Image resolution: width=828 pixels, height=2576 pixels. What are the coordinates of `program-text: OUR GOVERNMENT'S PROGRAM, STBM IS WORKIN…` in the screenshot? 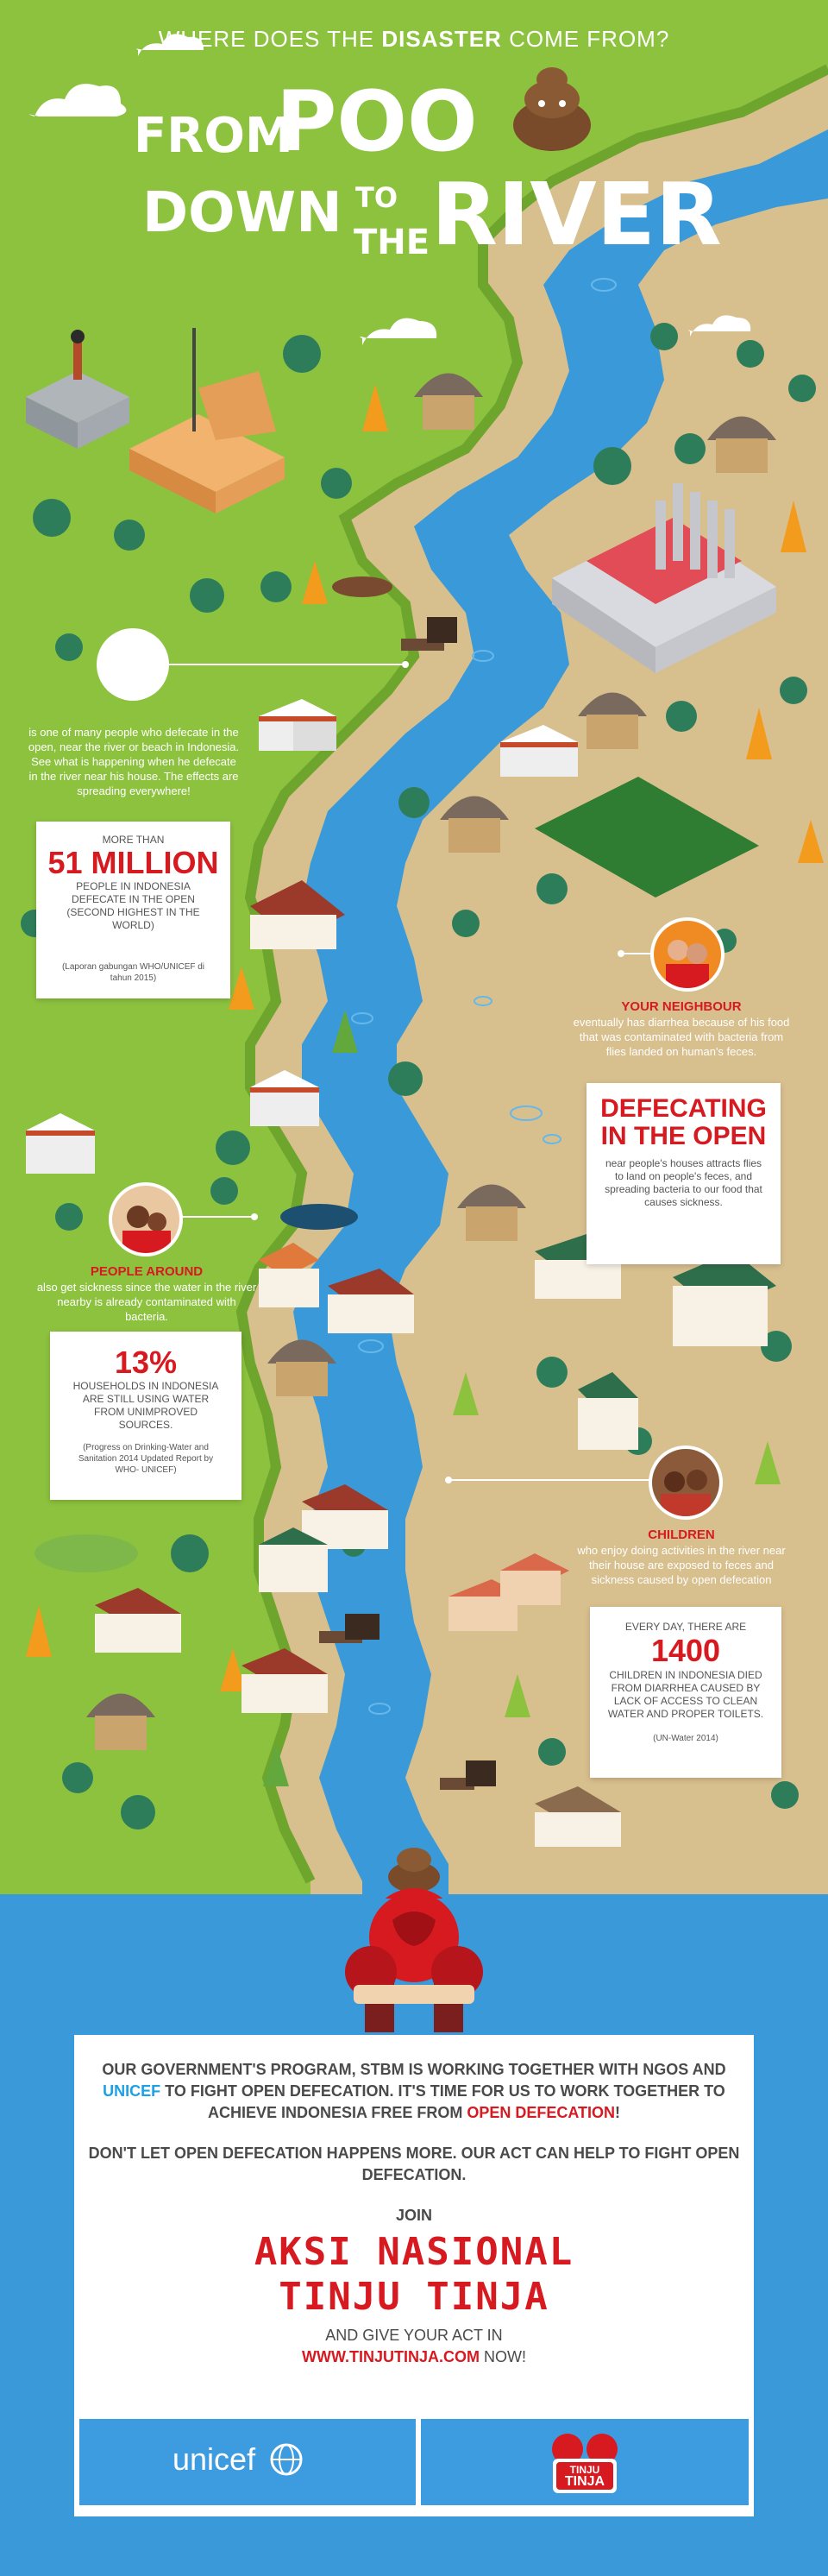 It's located at (414, 2091).